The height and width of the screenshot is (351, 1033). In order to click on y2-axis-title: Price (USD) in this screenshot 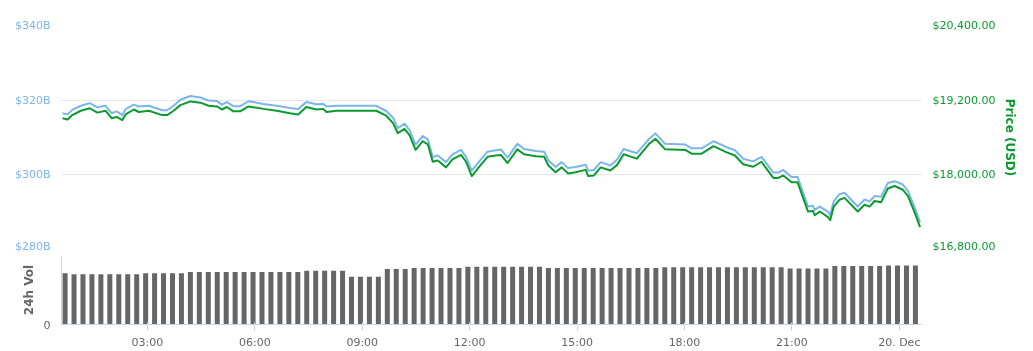, I will do `click(1010, 137)`.